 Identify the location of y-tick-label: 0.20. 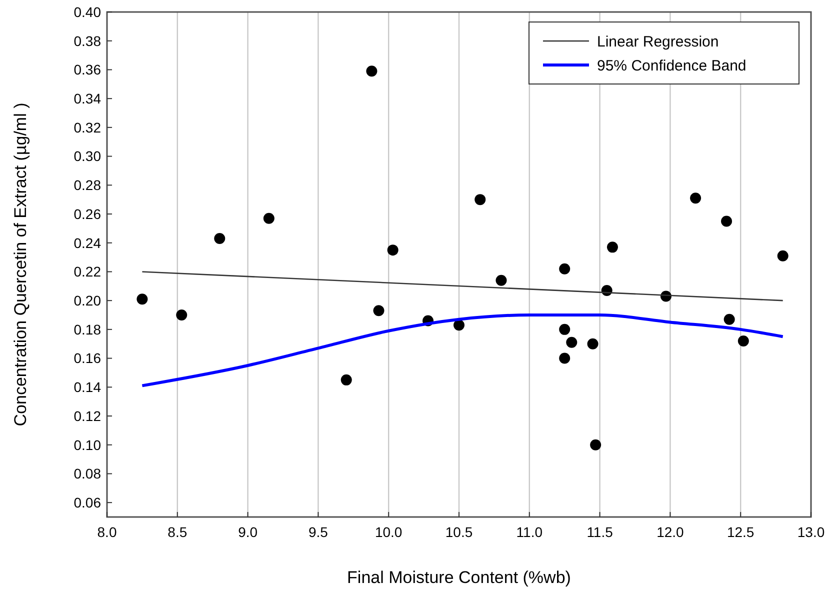
(88, 300).